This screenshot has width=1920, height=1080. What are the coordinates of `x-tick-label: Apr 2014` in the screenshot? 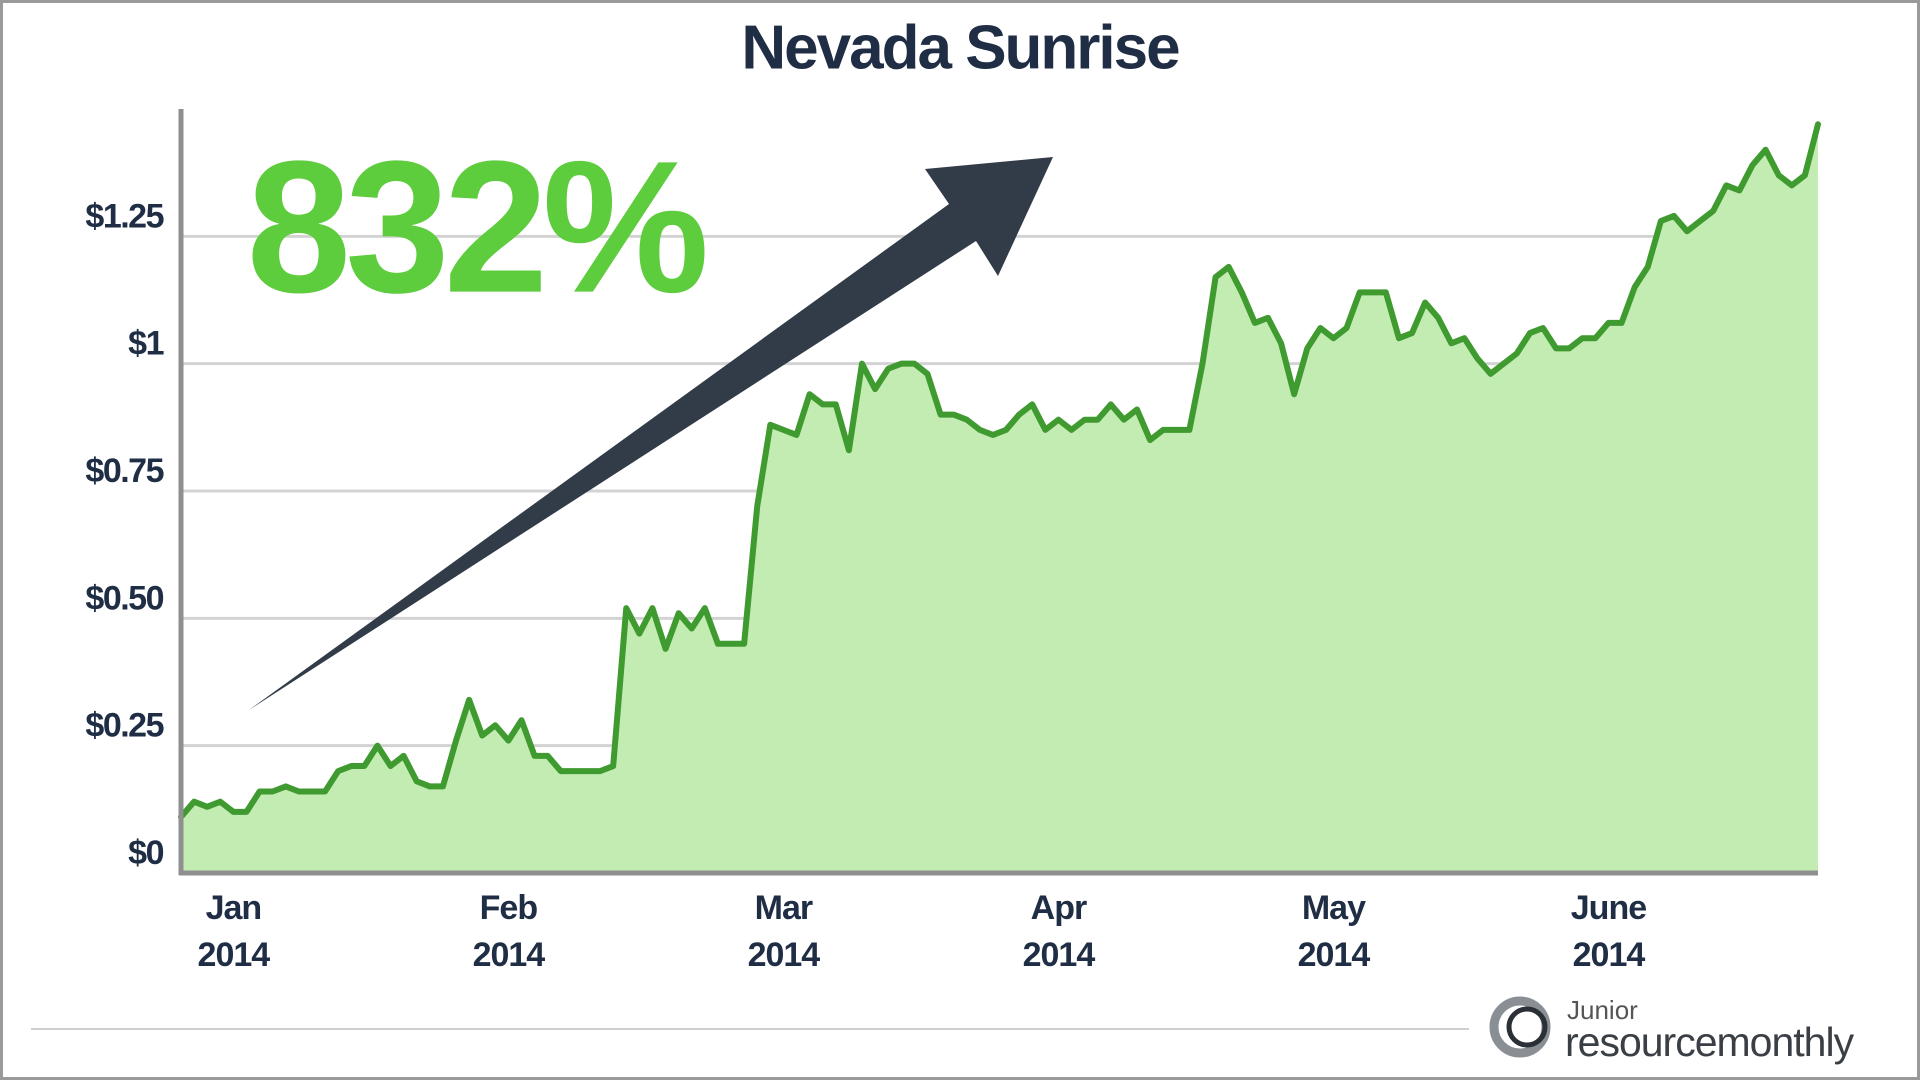 It's located at (1059, 931).